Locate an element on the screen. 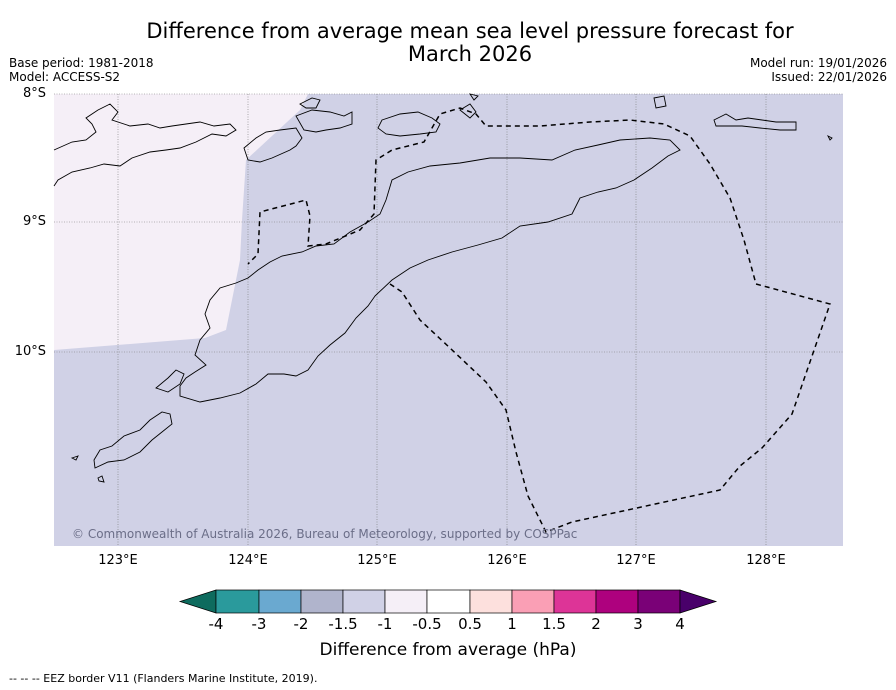 Image resolution: width=896 pixels, height=690 pixels. lon-label-127e: 127°E is located at coordinates (636, 560).